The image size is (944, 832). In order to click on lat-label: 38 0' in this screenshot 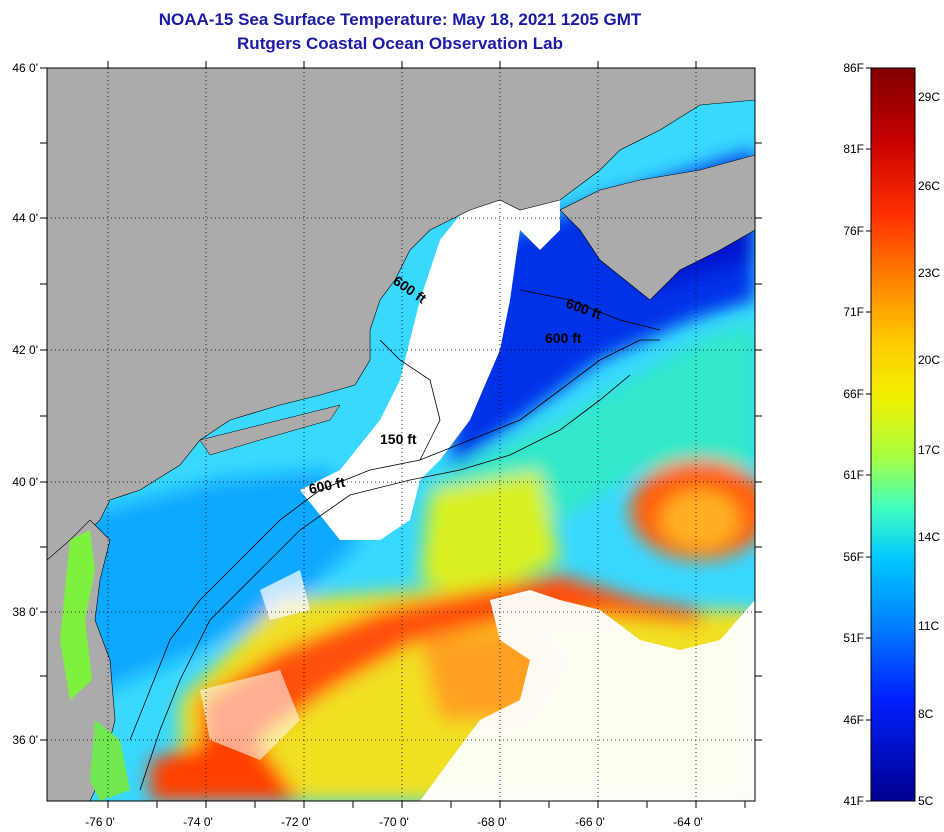, I will do `click(25, 612)`.